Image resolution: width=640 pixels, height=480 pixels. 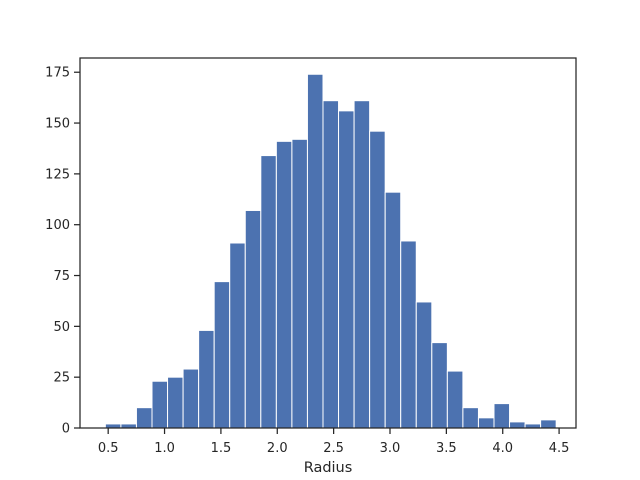 I want to click on y-tick-label: 125, so click(x=57, y=174).